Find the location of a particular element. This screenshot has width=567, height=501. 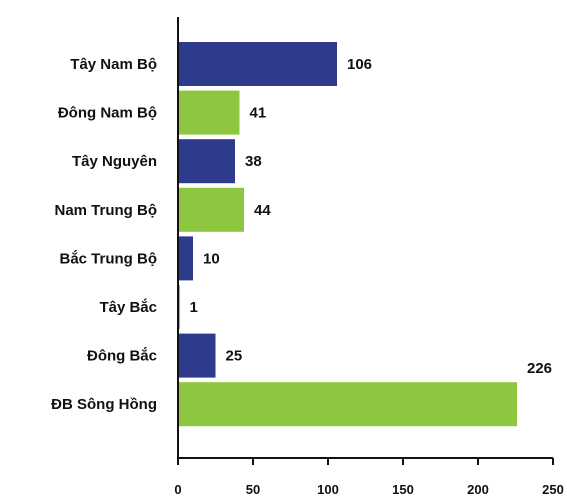

x-tick-label-1: 50 is located at coordinates (253, 489).